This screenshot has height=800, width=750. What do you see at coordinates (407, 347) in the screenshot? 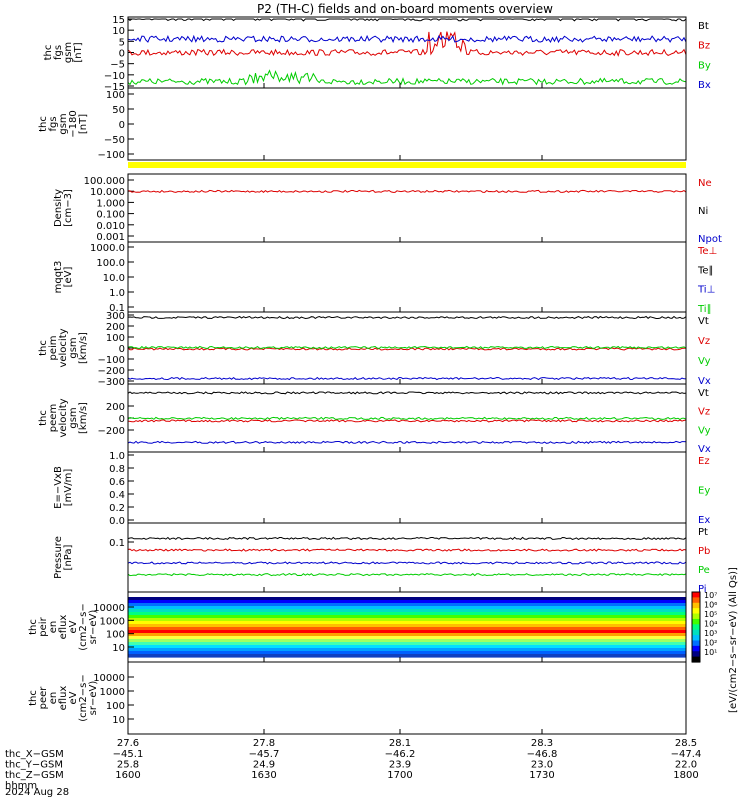
I see `series-vy` at bounding box center [407, 347].